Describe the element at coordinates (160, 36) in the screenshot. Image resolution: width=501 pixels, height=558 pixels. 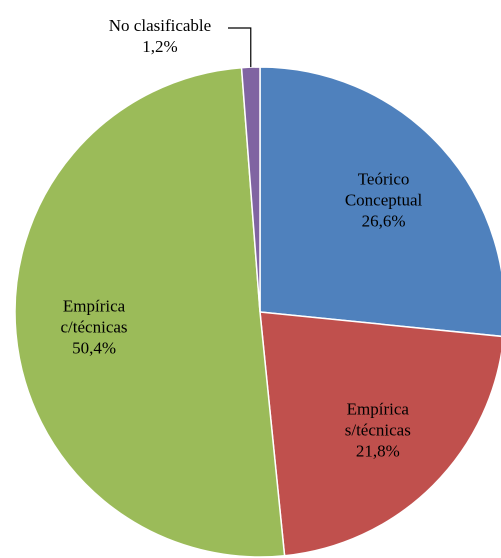
I see `slice-label: No clasificable 1,2%` at that location.